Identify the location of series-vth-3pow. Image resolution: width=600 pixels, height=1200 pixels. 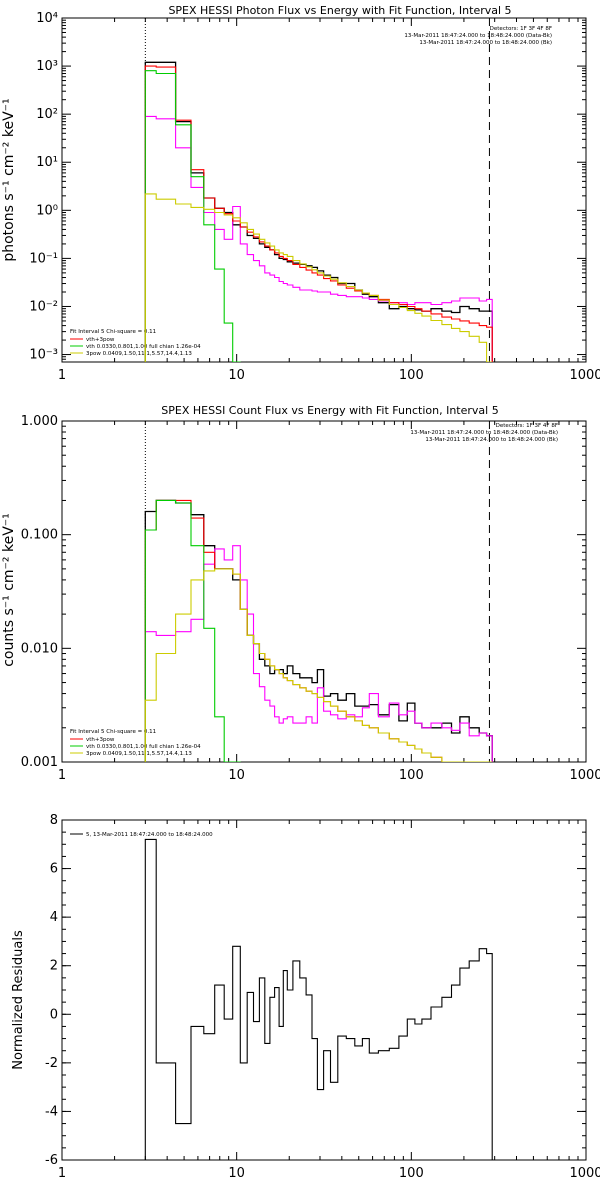
(318, 213).